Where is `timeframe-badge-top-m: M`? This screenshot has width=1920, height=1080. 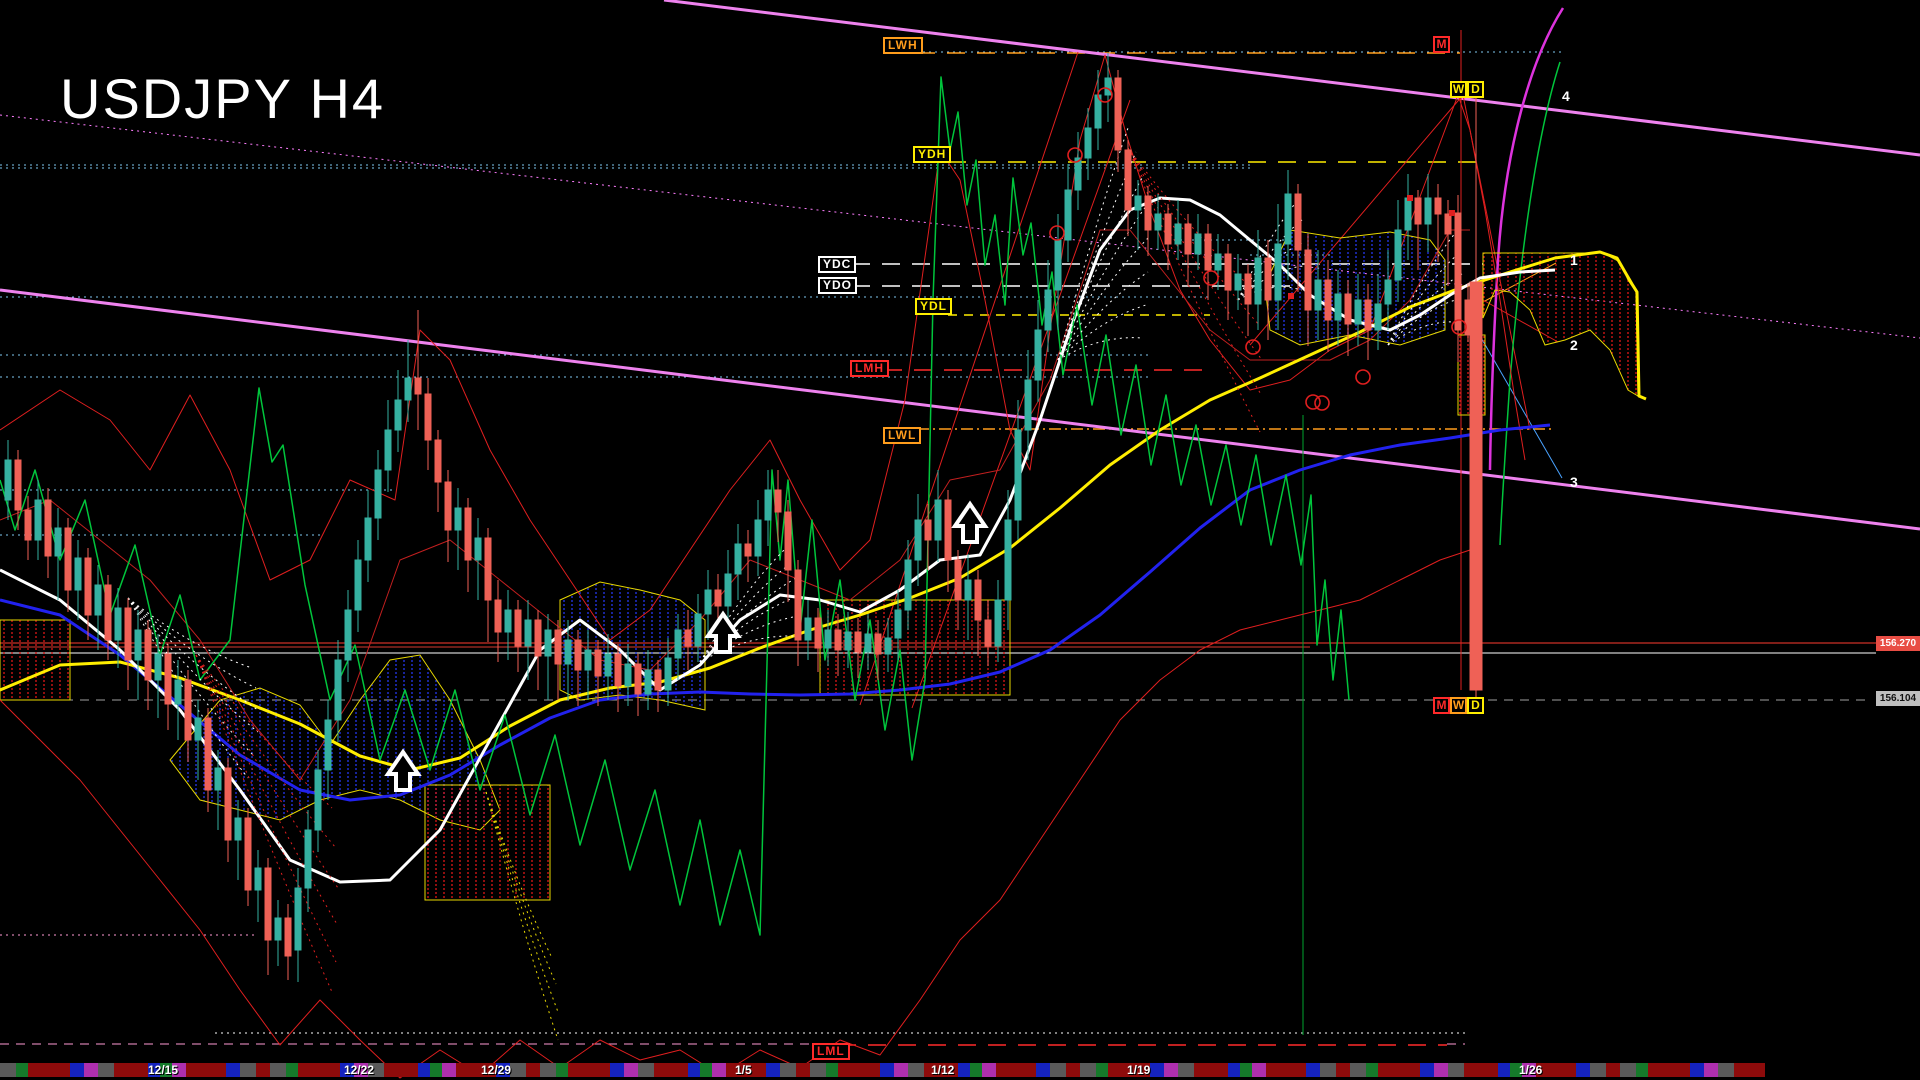 timeframe-badge-top-m: M is located at coordinates (1441, 44).